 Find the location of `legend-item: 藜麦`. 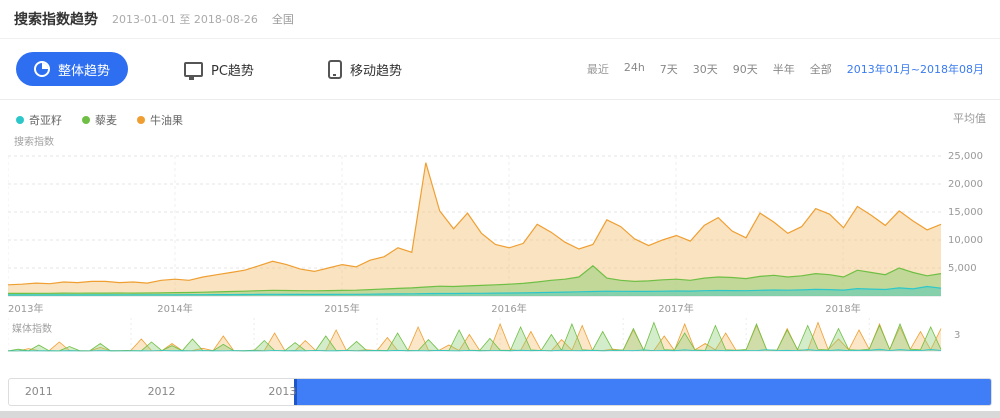

legend-item: 藜麦 is located at coordinates (99, 120).